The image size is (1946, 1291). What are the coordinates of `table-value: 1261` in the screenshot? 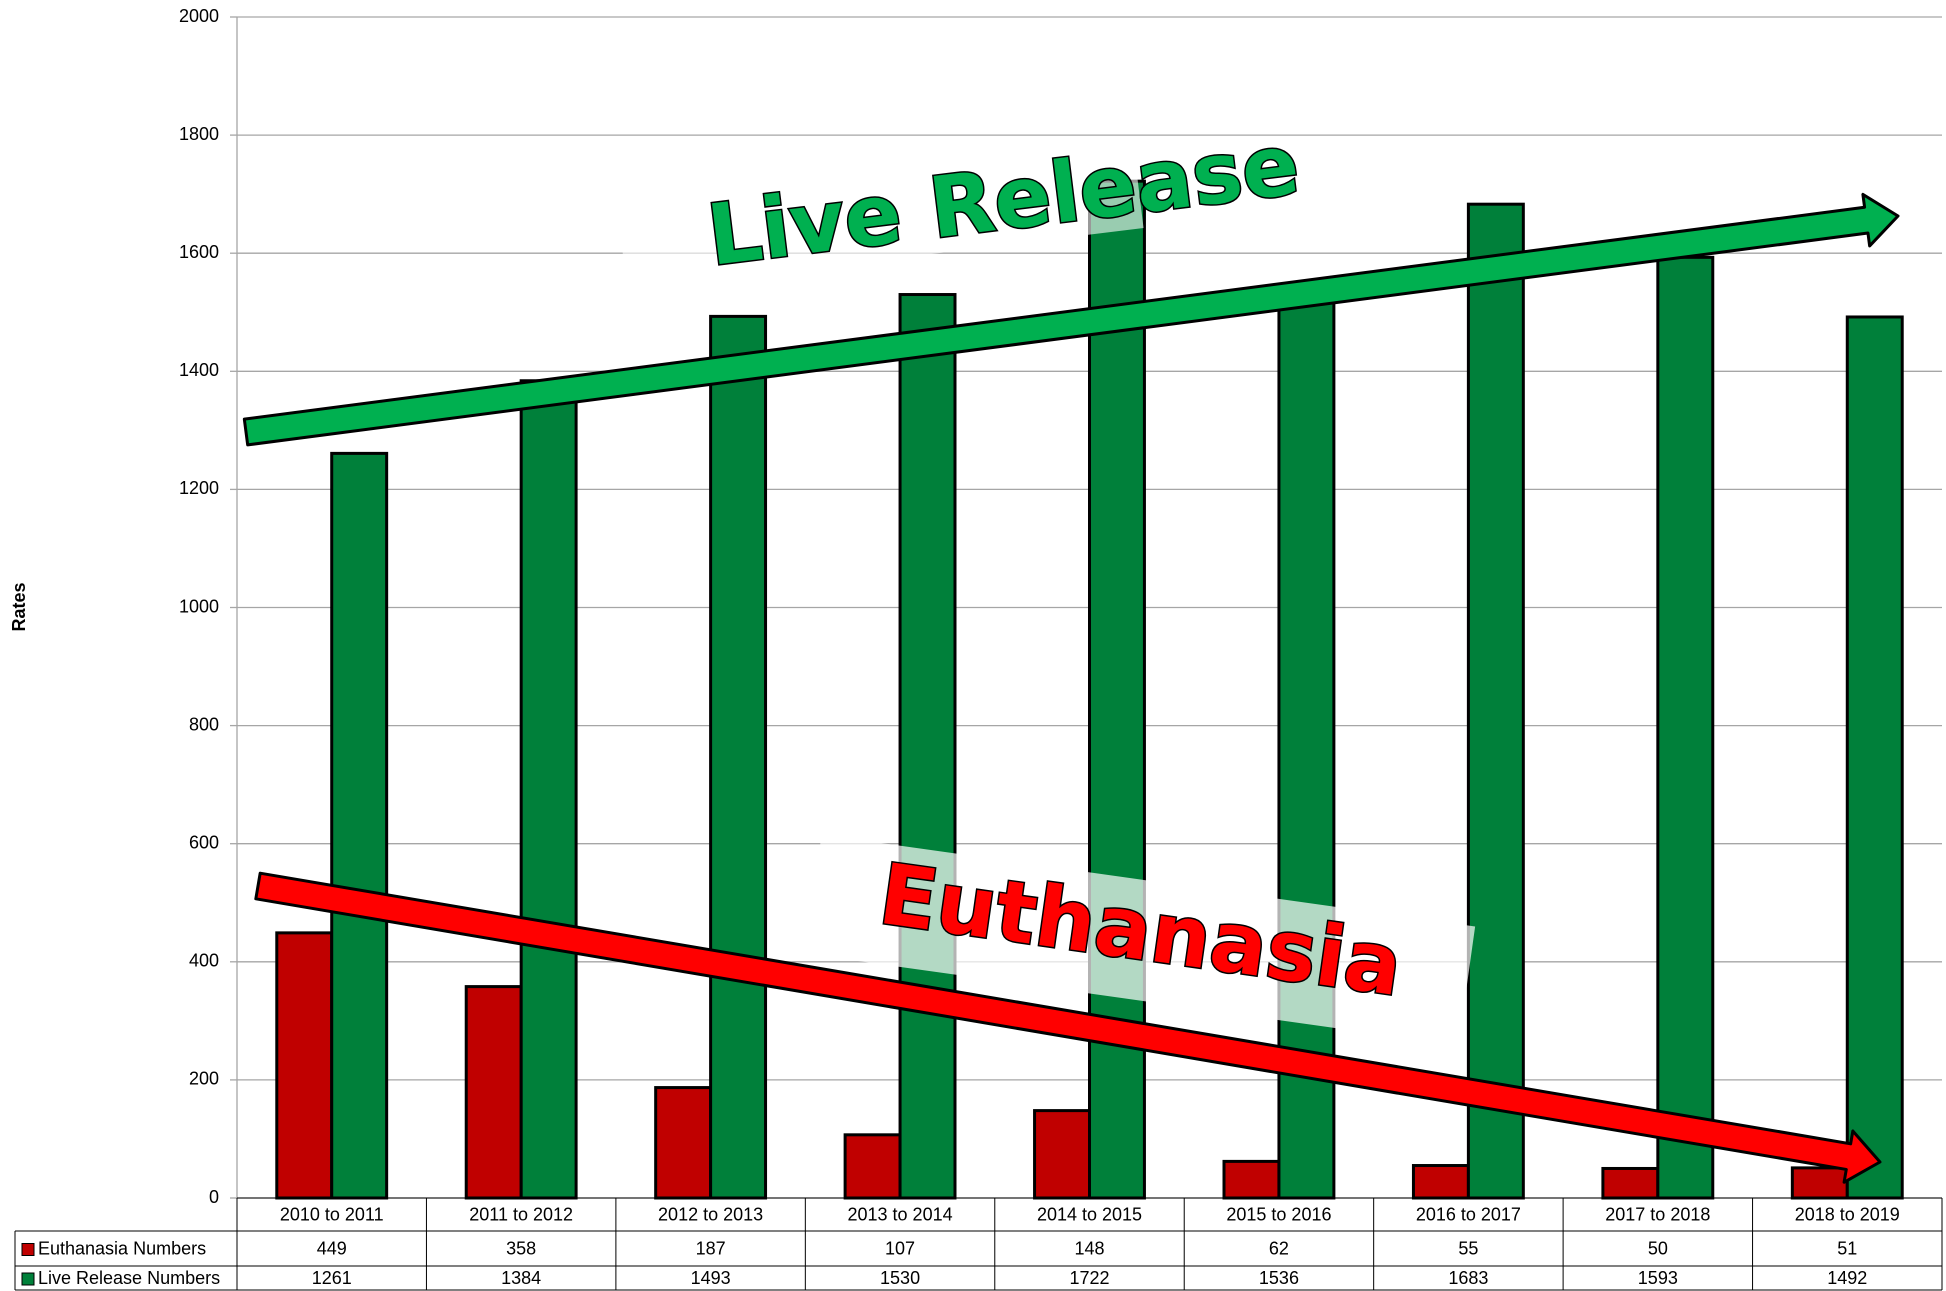 It's located at (332, 1278).